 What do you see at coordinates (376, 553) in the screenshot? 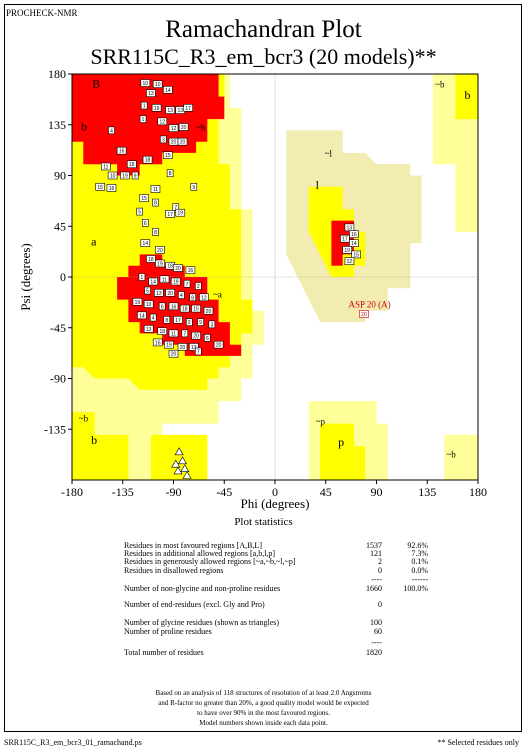
I see `stats-row-value: 121` at bounding box center [376, 553].